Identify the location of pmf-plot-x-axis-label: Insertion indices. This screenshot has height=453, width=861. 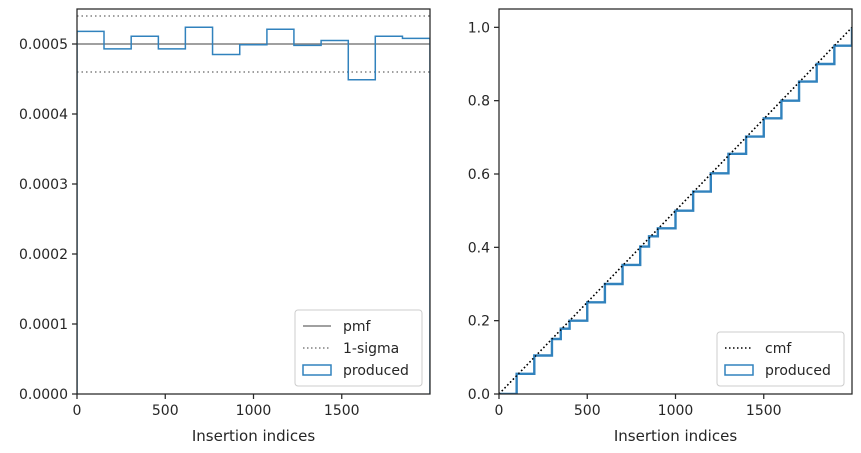
(253, 436).